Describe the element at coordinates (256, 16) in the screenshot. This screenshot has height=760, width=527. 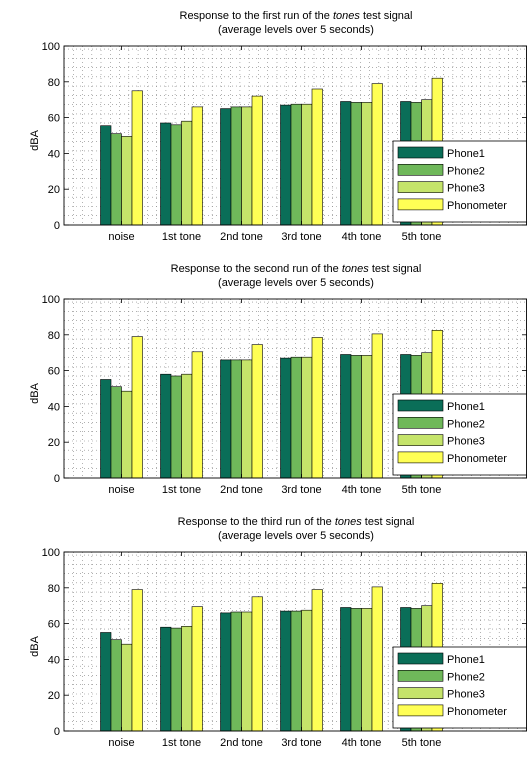
I see `chart-title-part: Response to the first run of the` at that location.